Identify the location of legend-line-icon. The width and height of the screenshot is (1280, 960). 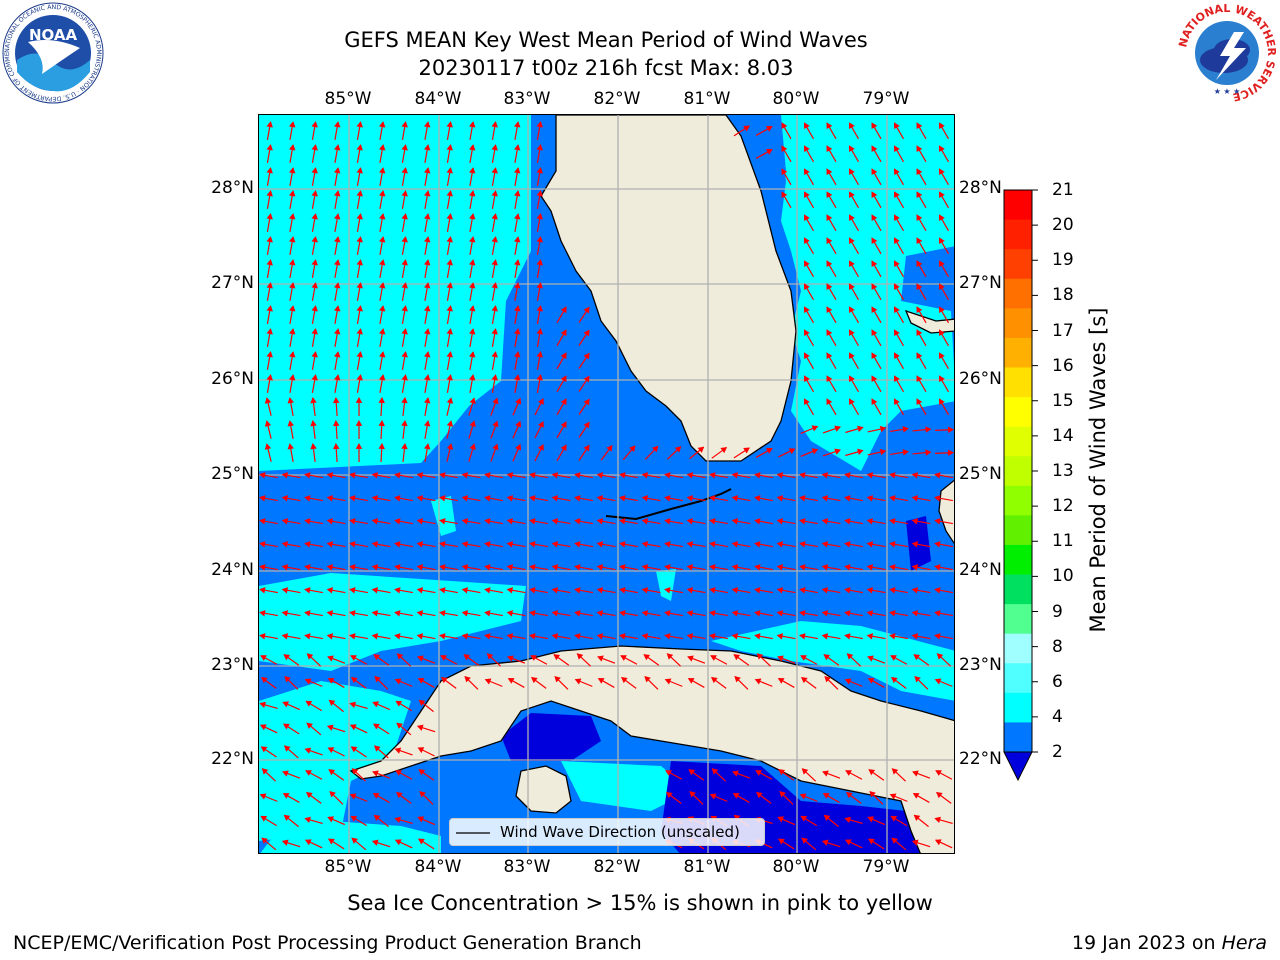
(473, 833).